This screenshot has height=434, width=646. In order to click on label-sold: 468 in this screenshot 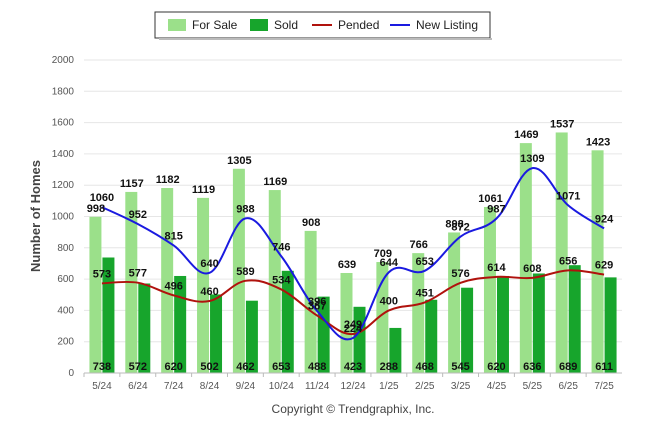, I will do `click(425, 367)`.